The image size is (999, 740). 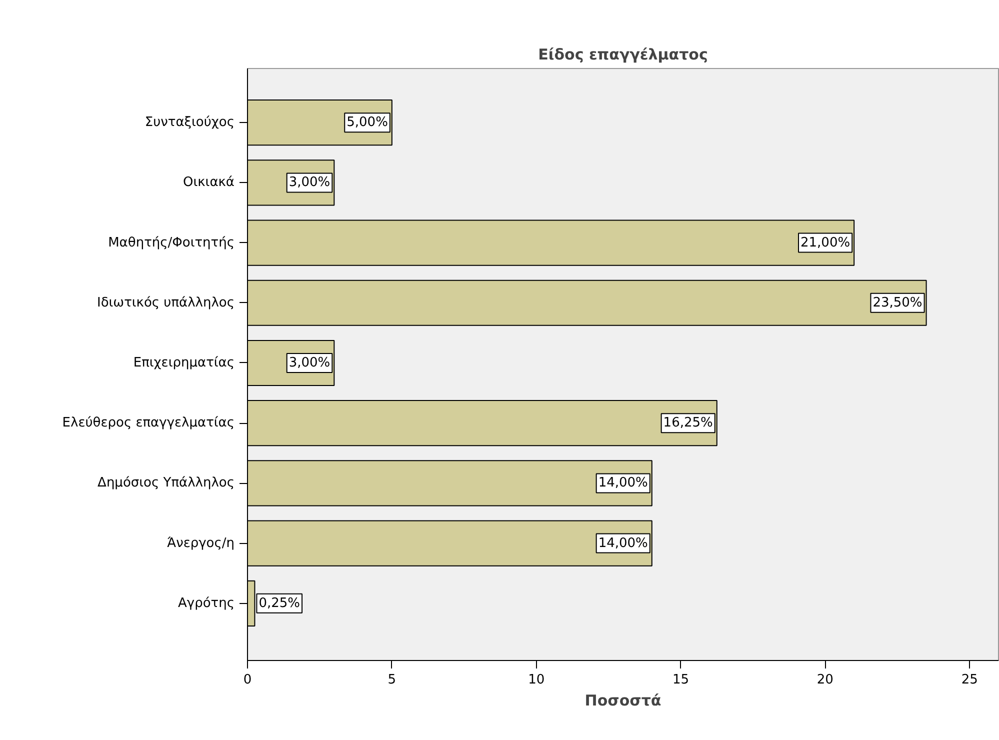 I want to click on y-tick-label: Ιδιωτικός υπάλληλος, so click(x=166, y=302).